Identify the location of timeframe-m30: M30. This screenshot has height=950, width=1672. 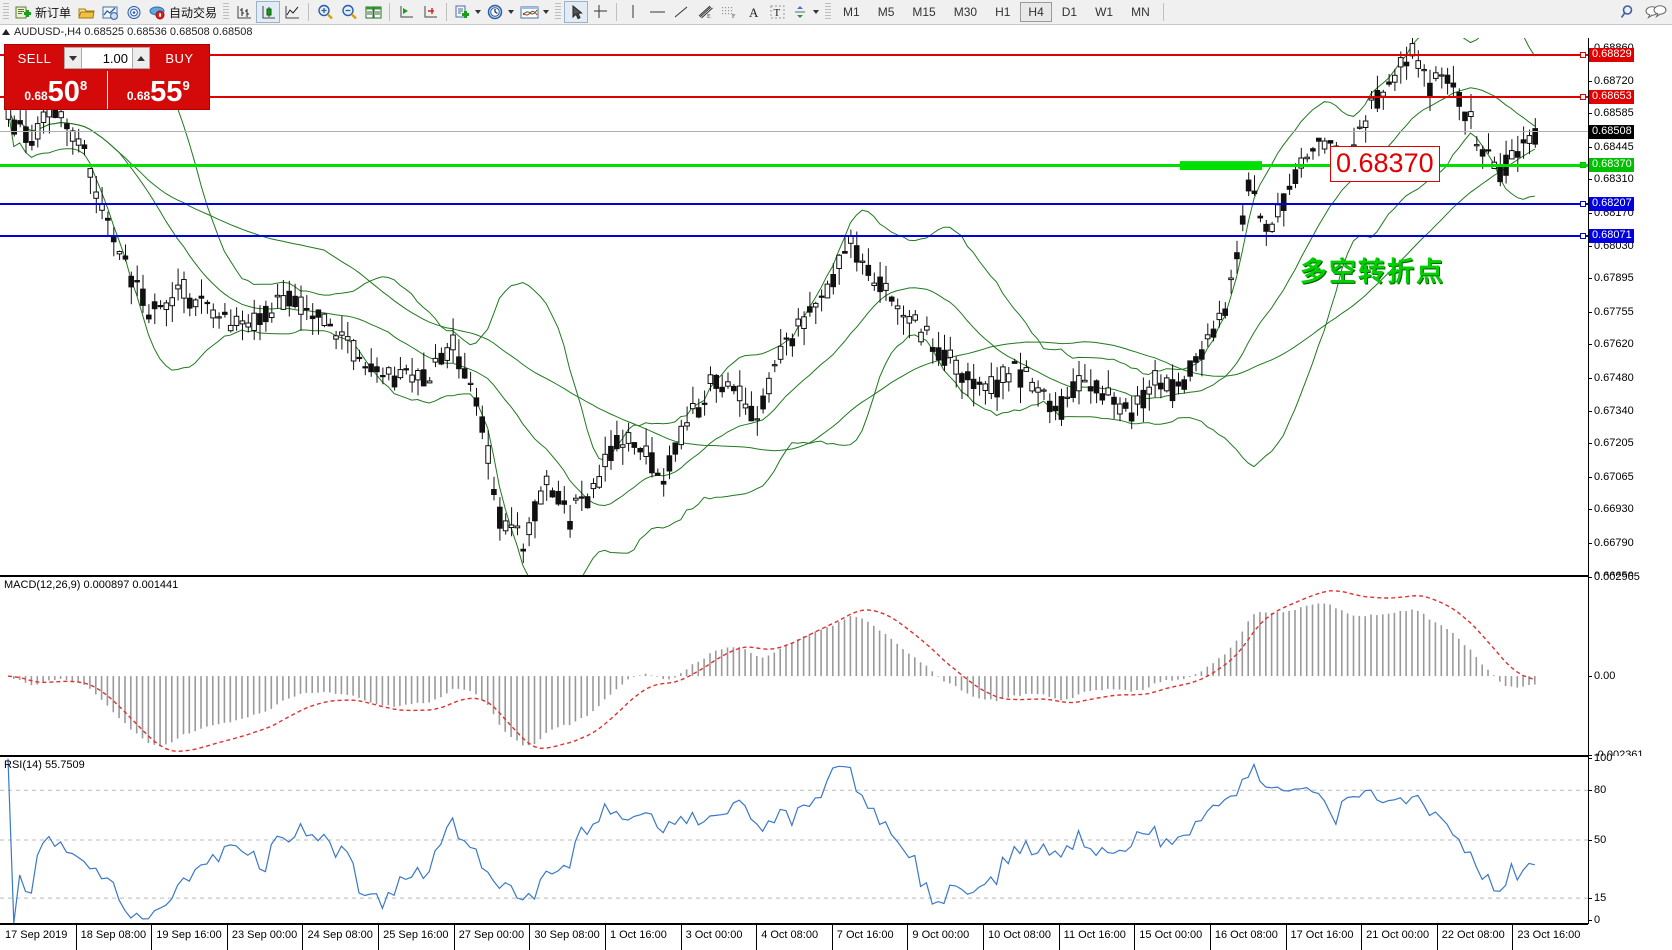
(965, 12).